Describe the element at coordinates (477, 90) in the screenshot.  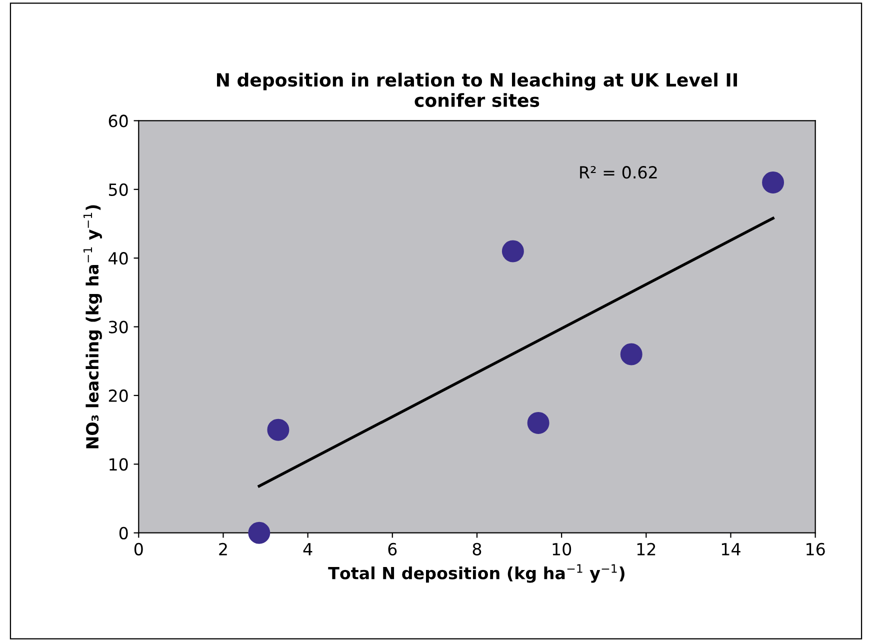
I see `chart-title: N deposition in relation to N leaching at UK Level II conifer sites` at that location.